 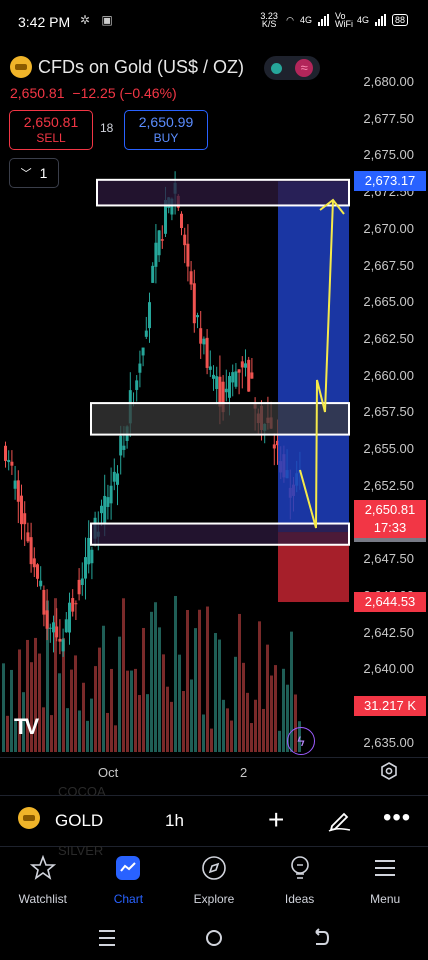 What do you see at coordinates (93, 93) in the screenshot?
I see `price-change-line: 2,650.81 −12.25 (−0.46%)` at bounding box center [93, 93].